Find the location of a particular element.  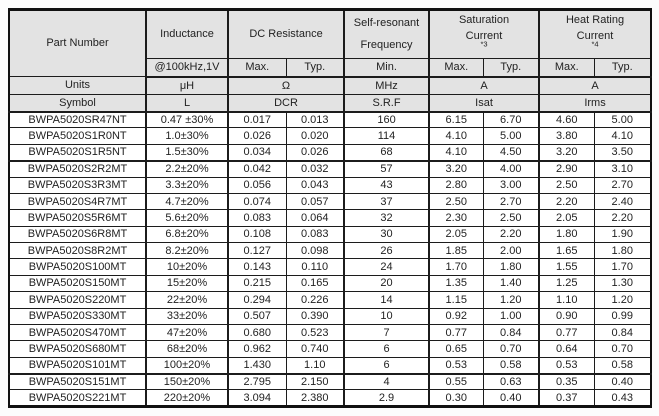

units-irms: A is located at coordinates (595, 85).